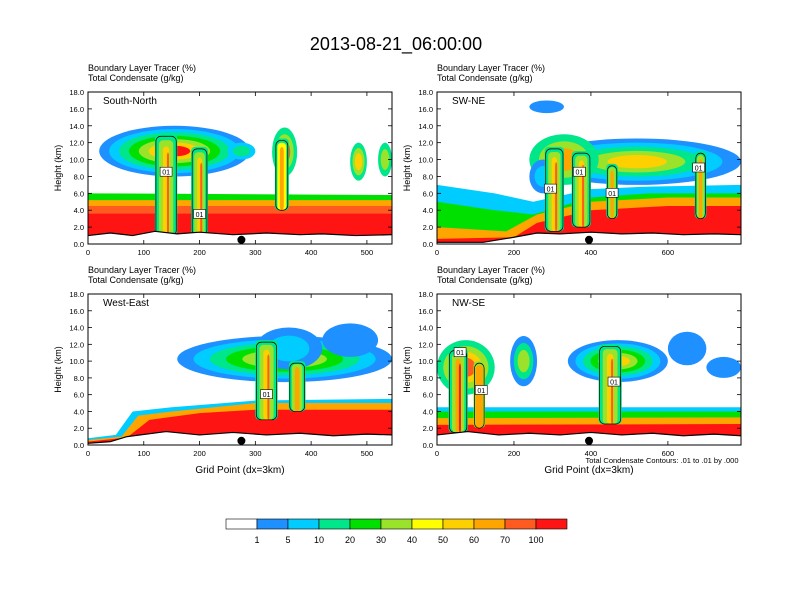 The height and width of the screenshot is (612, 792). Describe the element at coordinates (505, 540) in the screenshot. I see `colorbar-label: 70` at that location.